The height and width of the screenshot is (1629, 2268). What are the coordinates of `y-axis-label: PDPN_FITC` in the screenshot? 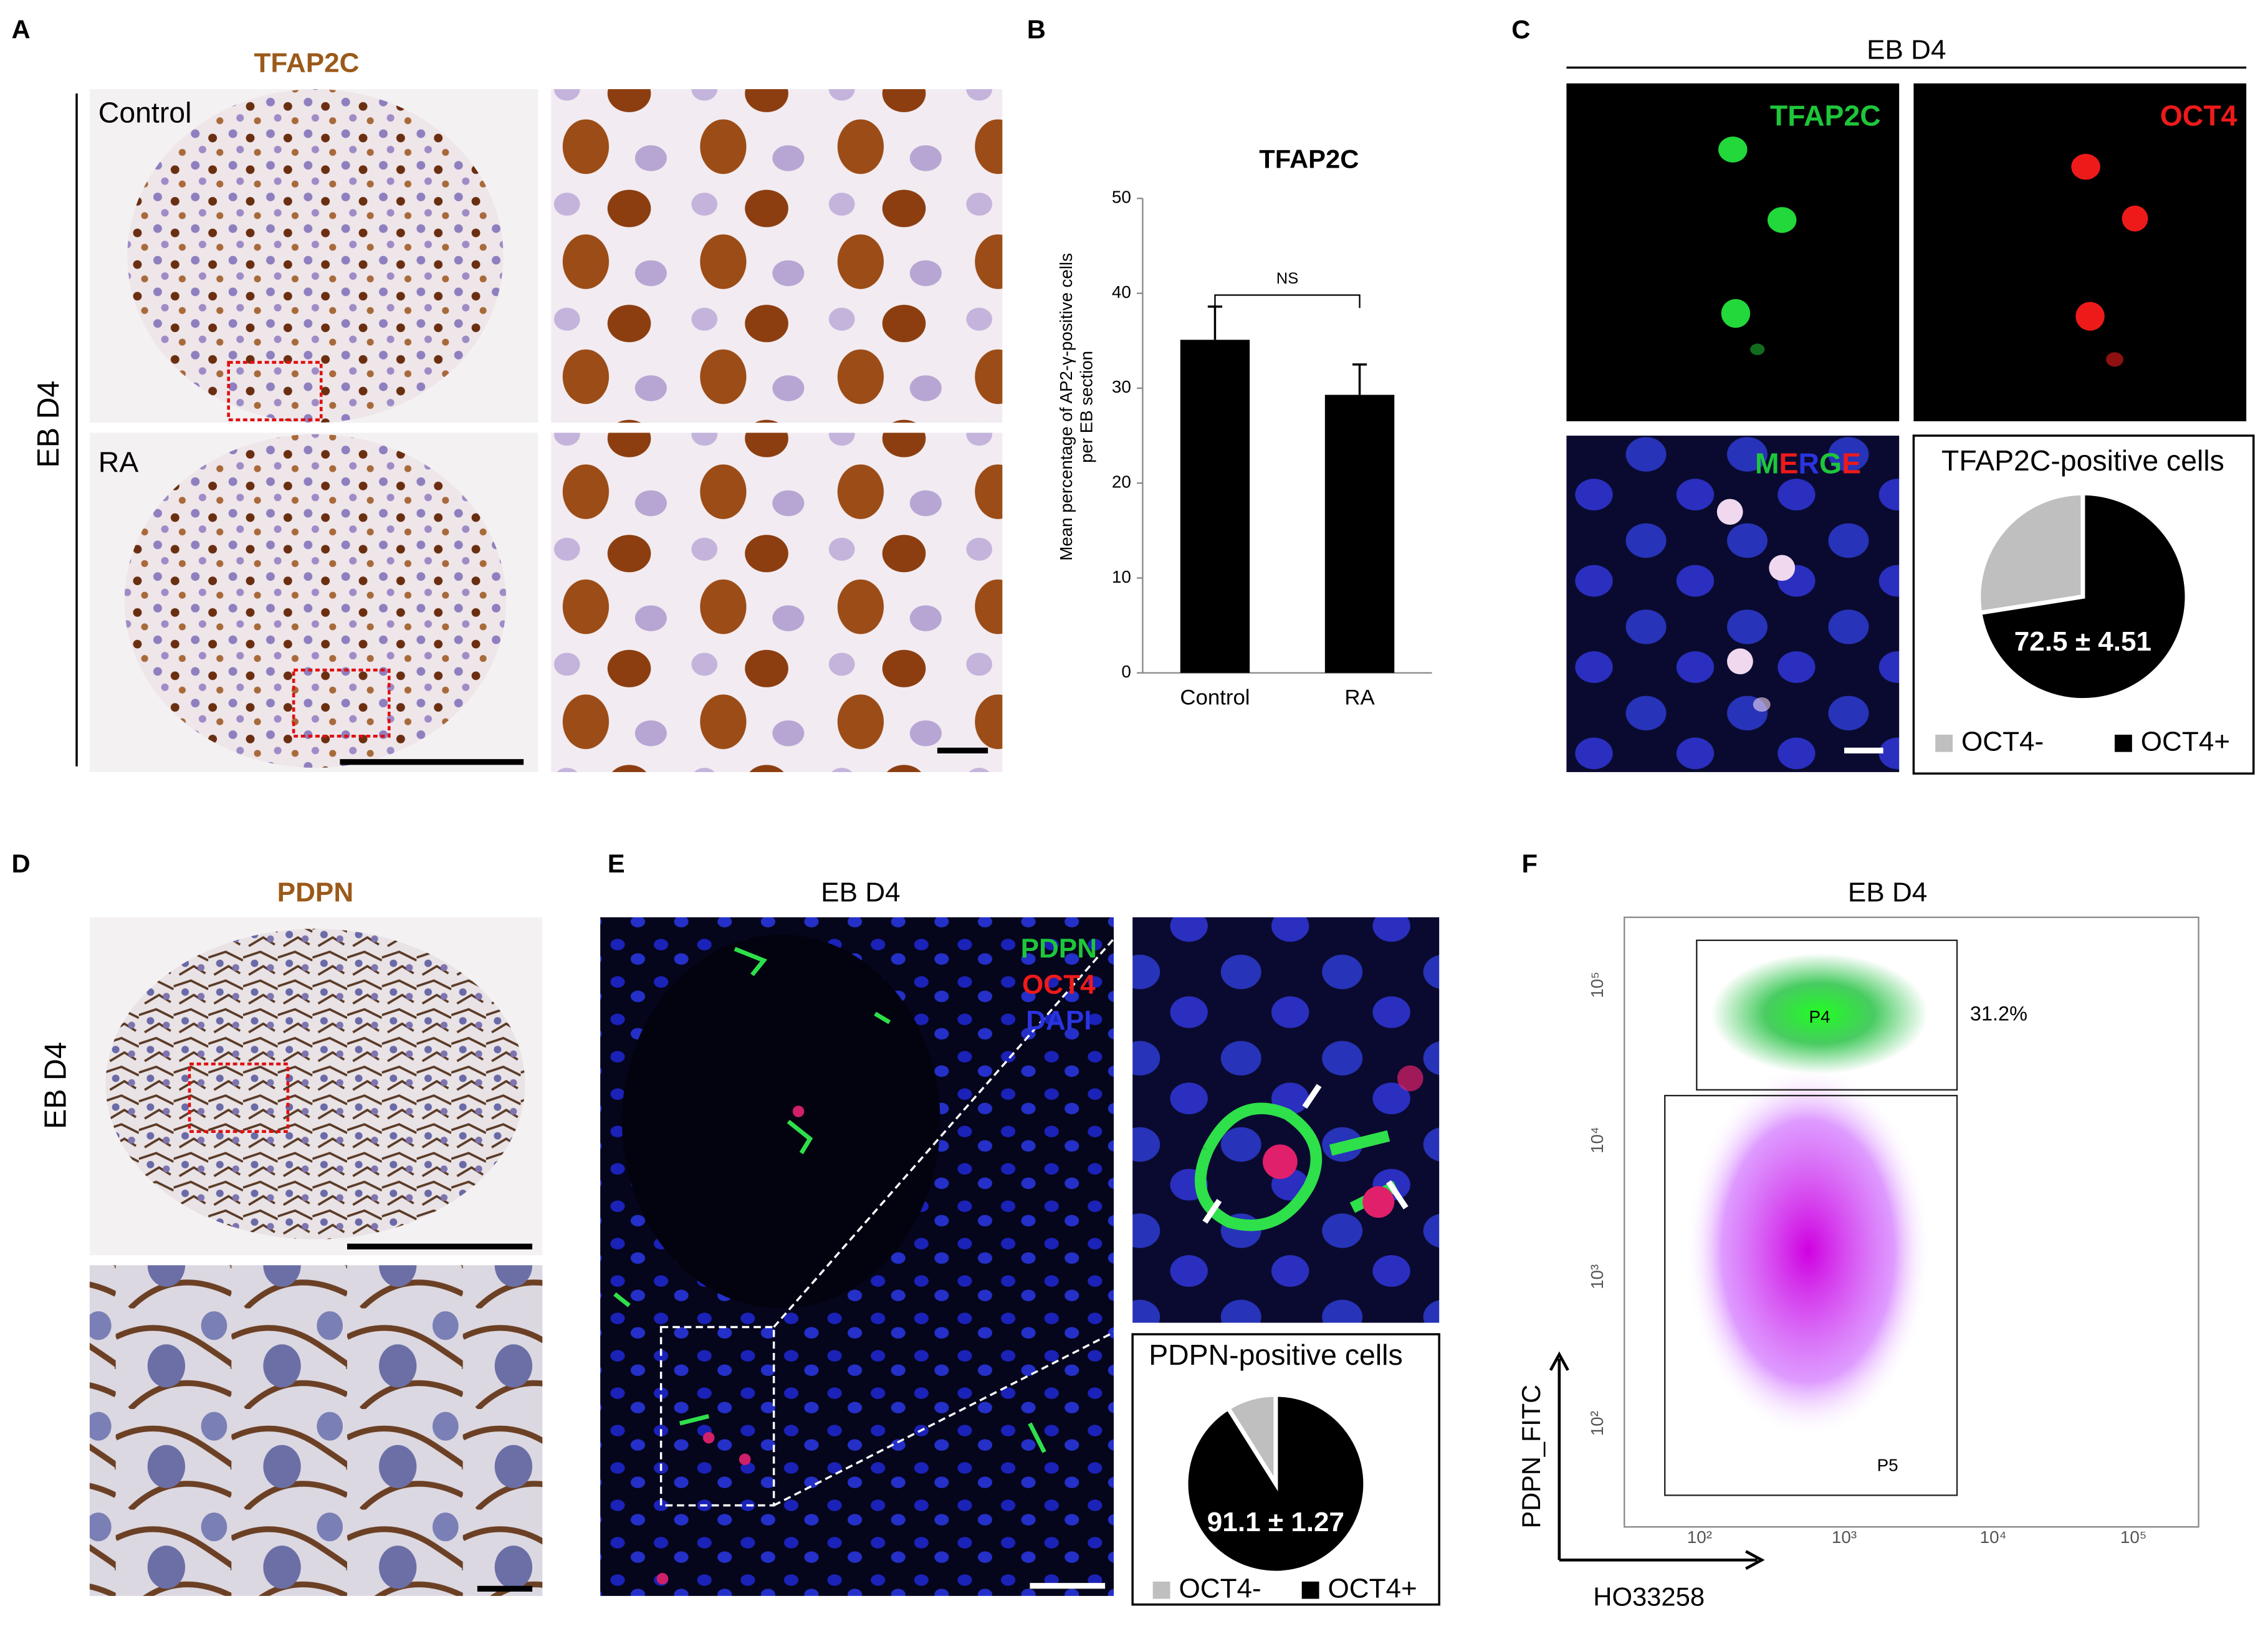 It's located at (1531, 1457).